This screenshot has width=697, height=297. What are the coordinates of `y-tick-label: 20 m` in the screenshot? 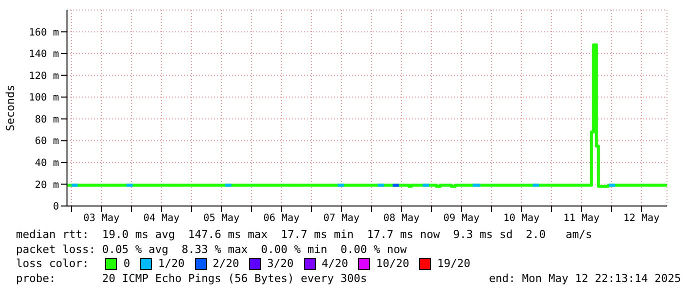 It's located at (46, 185).